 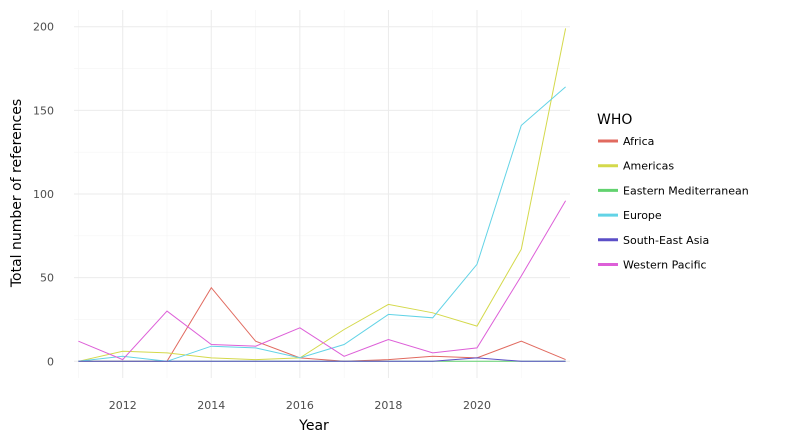 I want to click on x-tick-label: 2014, so click(x=211, y=405).